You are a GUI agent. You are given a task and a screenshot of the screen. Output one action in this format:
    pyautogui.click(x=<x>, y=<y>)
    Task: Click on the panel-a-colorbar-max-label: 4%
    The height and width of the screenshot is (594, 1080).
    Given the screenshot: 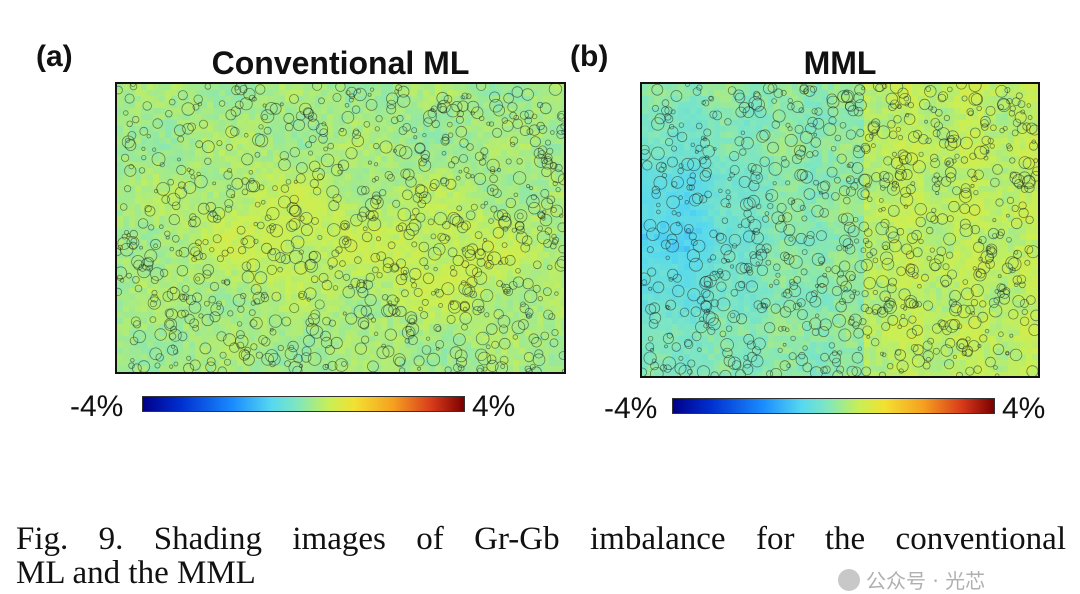 What is the action you would take?
    pyautogui.click(x=494, y=406)
    